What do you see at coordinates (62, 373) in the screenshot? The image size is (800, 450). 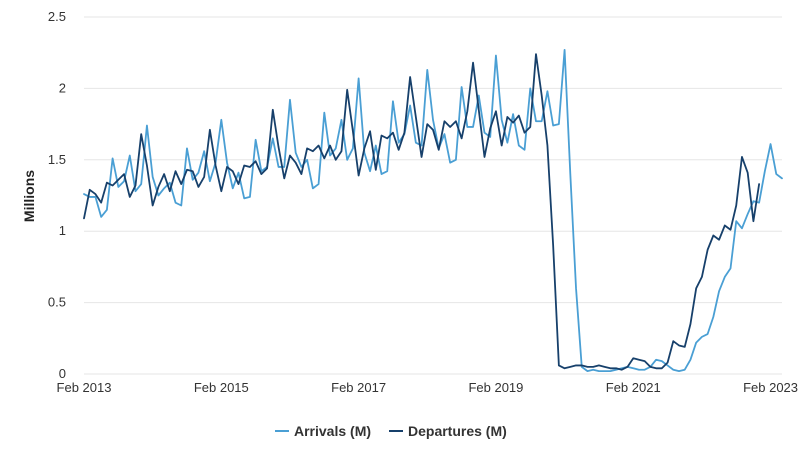 I see `y-tick-label: 0` at bounding box center [62, 373].